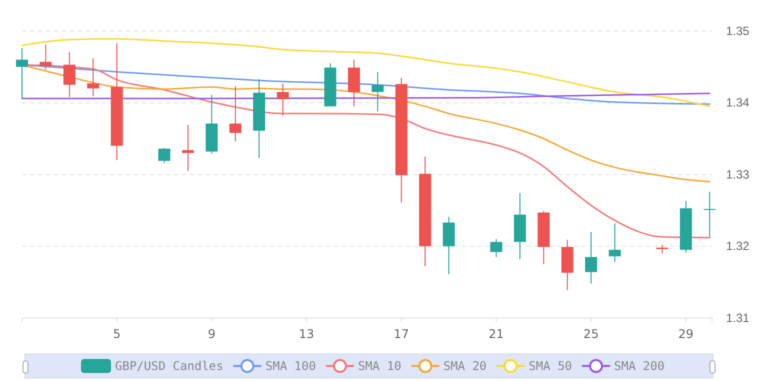  I want to click on x-tick-label: 13, so click(306, 334).